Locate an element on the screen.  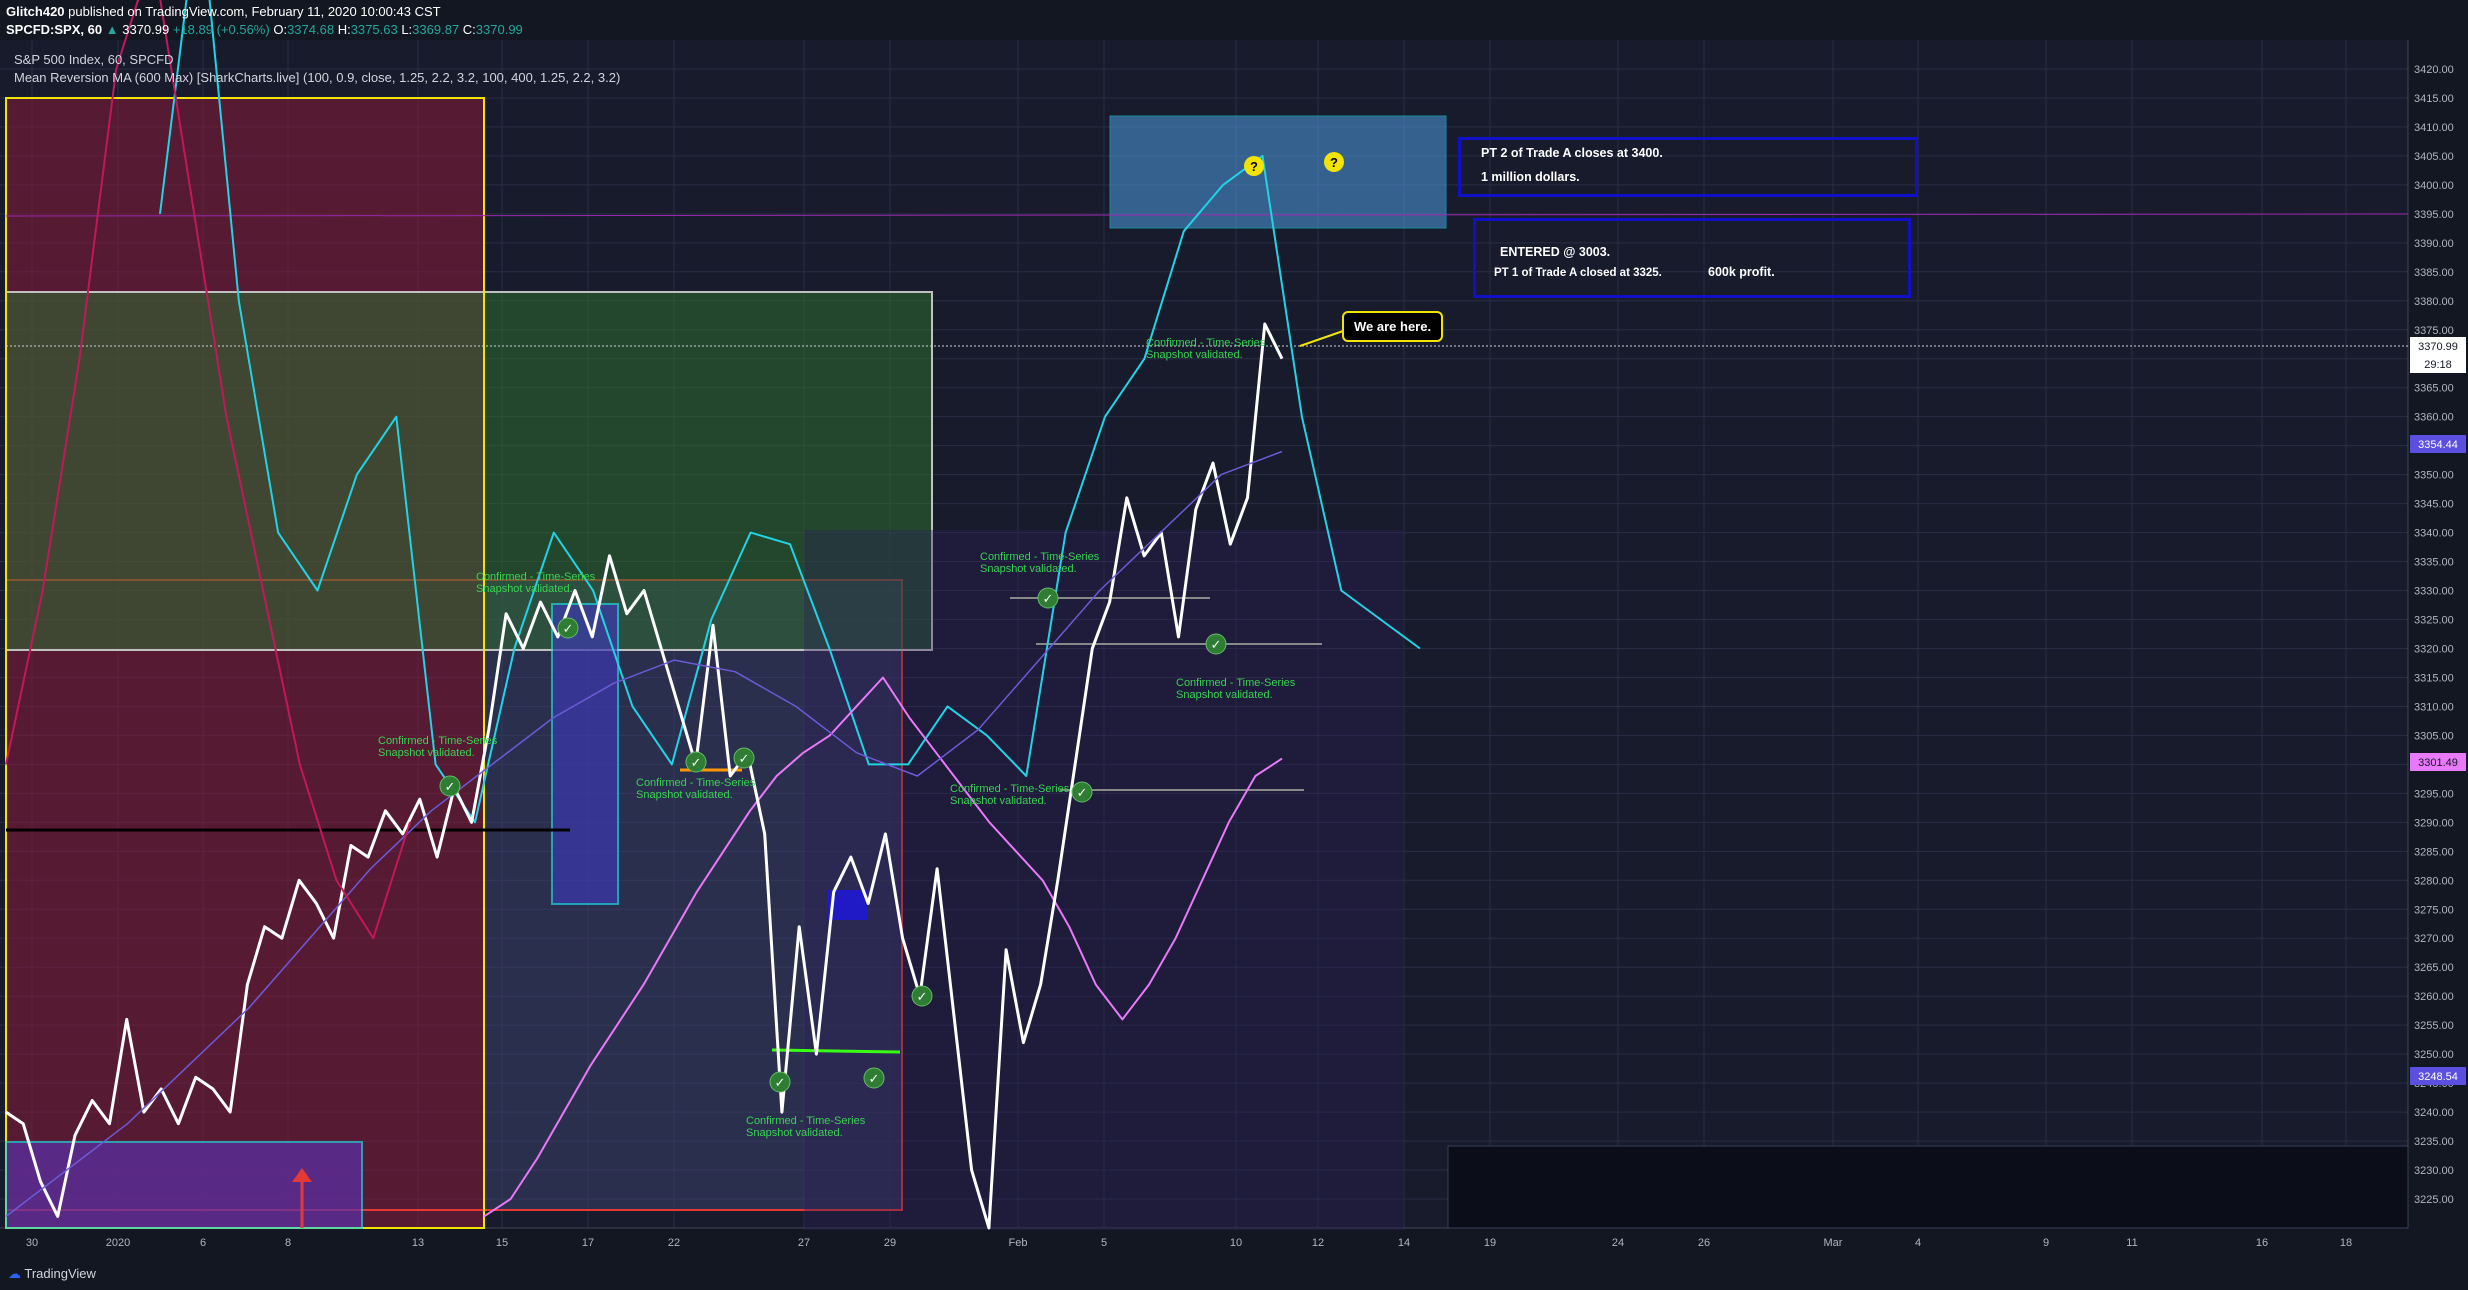
x-tick-label: 30 is located at coordinates (32, 1243).